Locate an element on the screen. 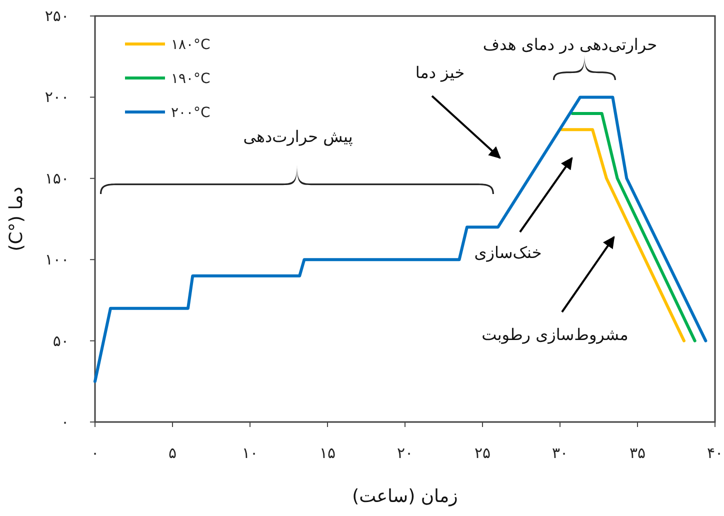 The height and width of the screenshot is (516, 724). y-tick-label: ۵۰ is located at coordinates (60, 341).